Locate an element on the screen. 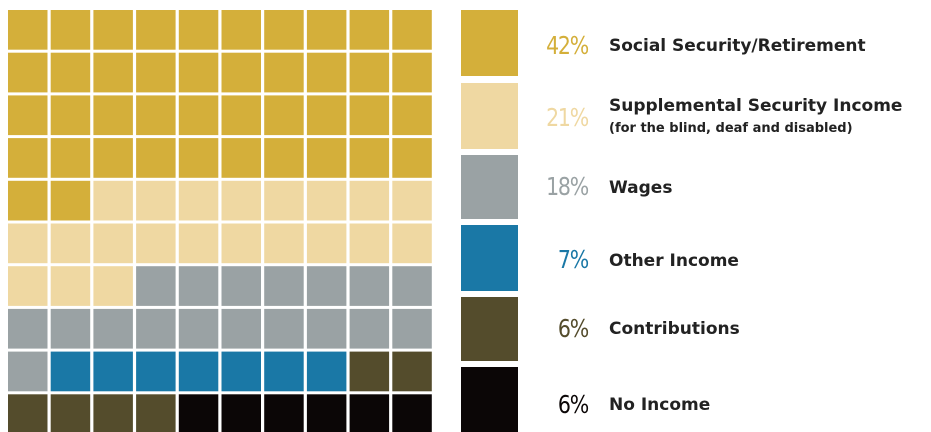  legend-sublabel: (for the blind, deaf and disabled) is located at coordinates (731, 128).